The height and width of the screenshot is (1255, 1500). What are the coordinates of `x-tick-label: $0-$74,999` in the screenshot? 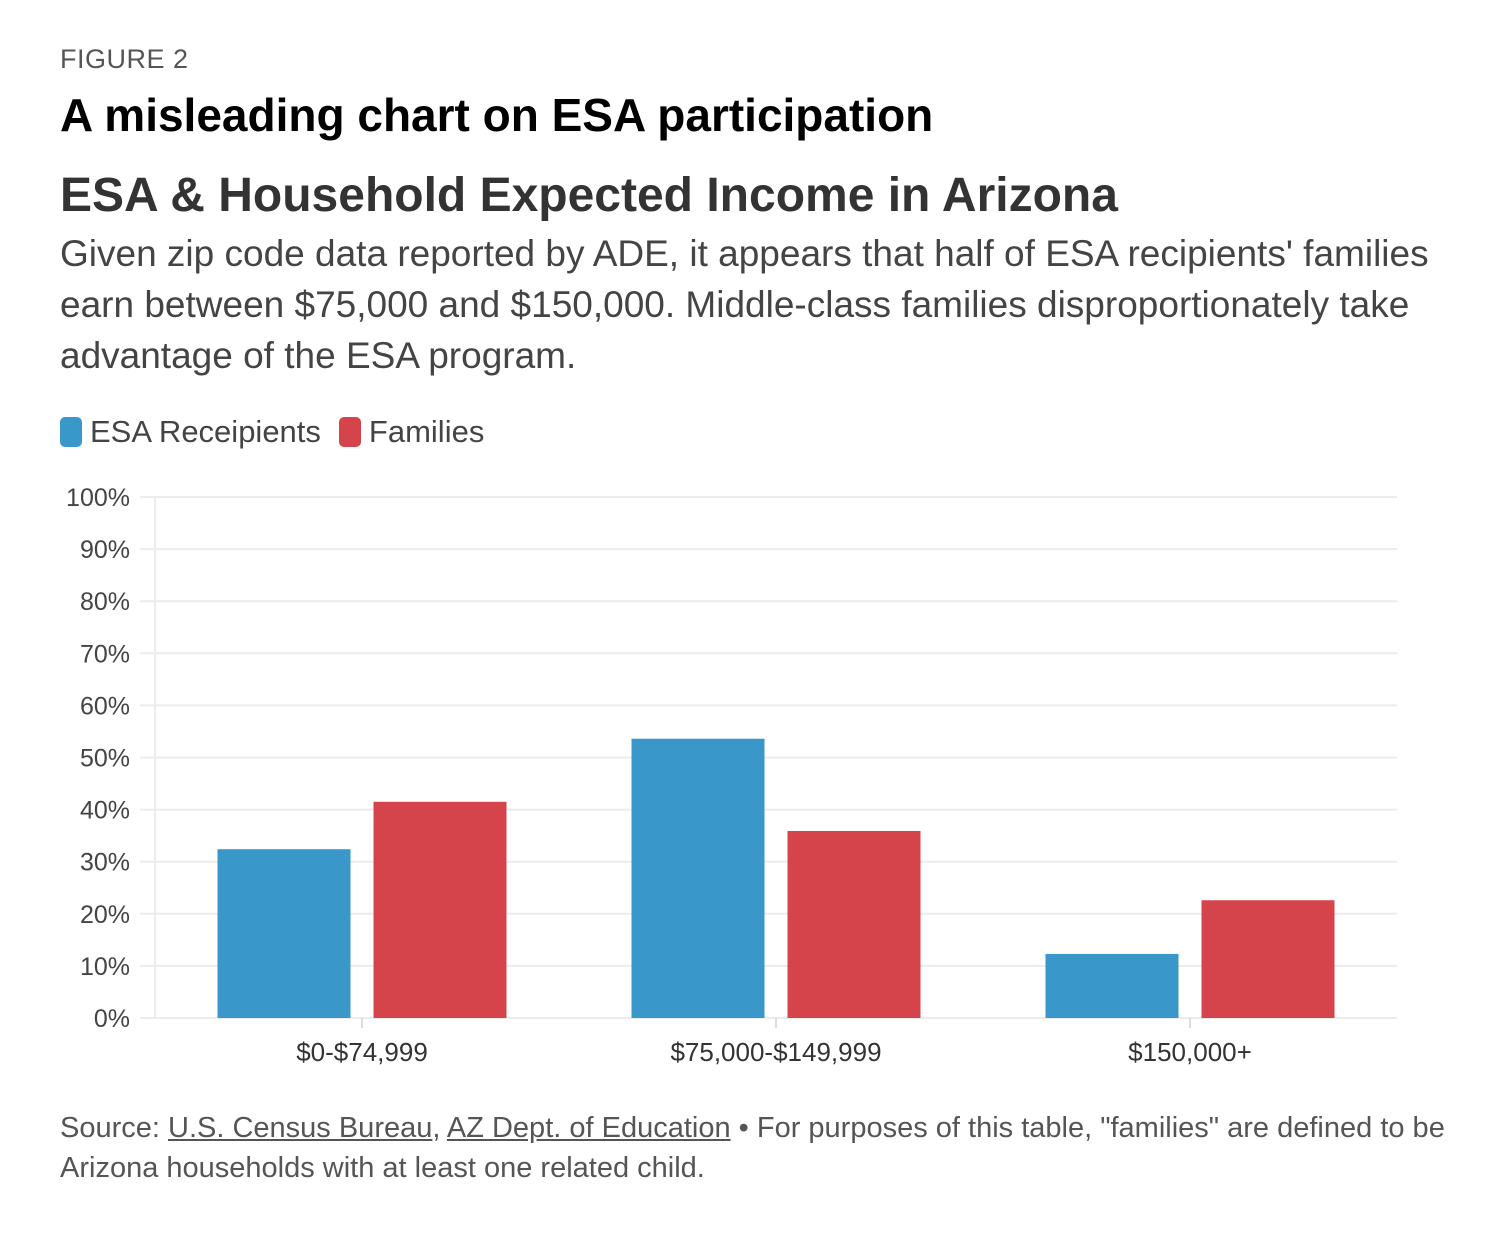 It's located at (362, 1052).